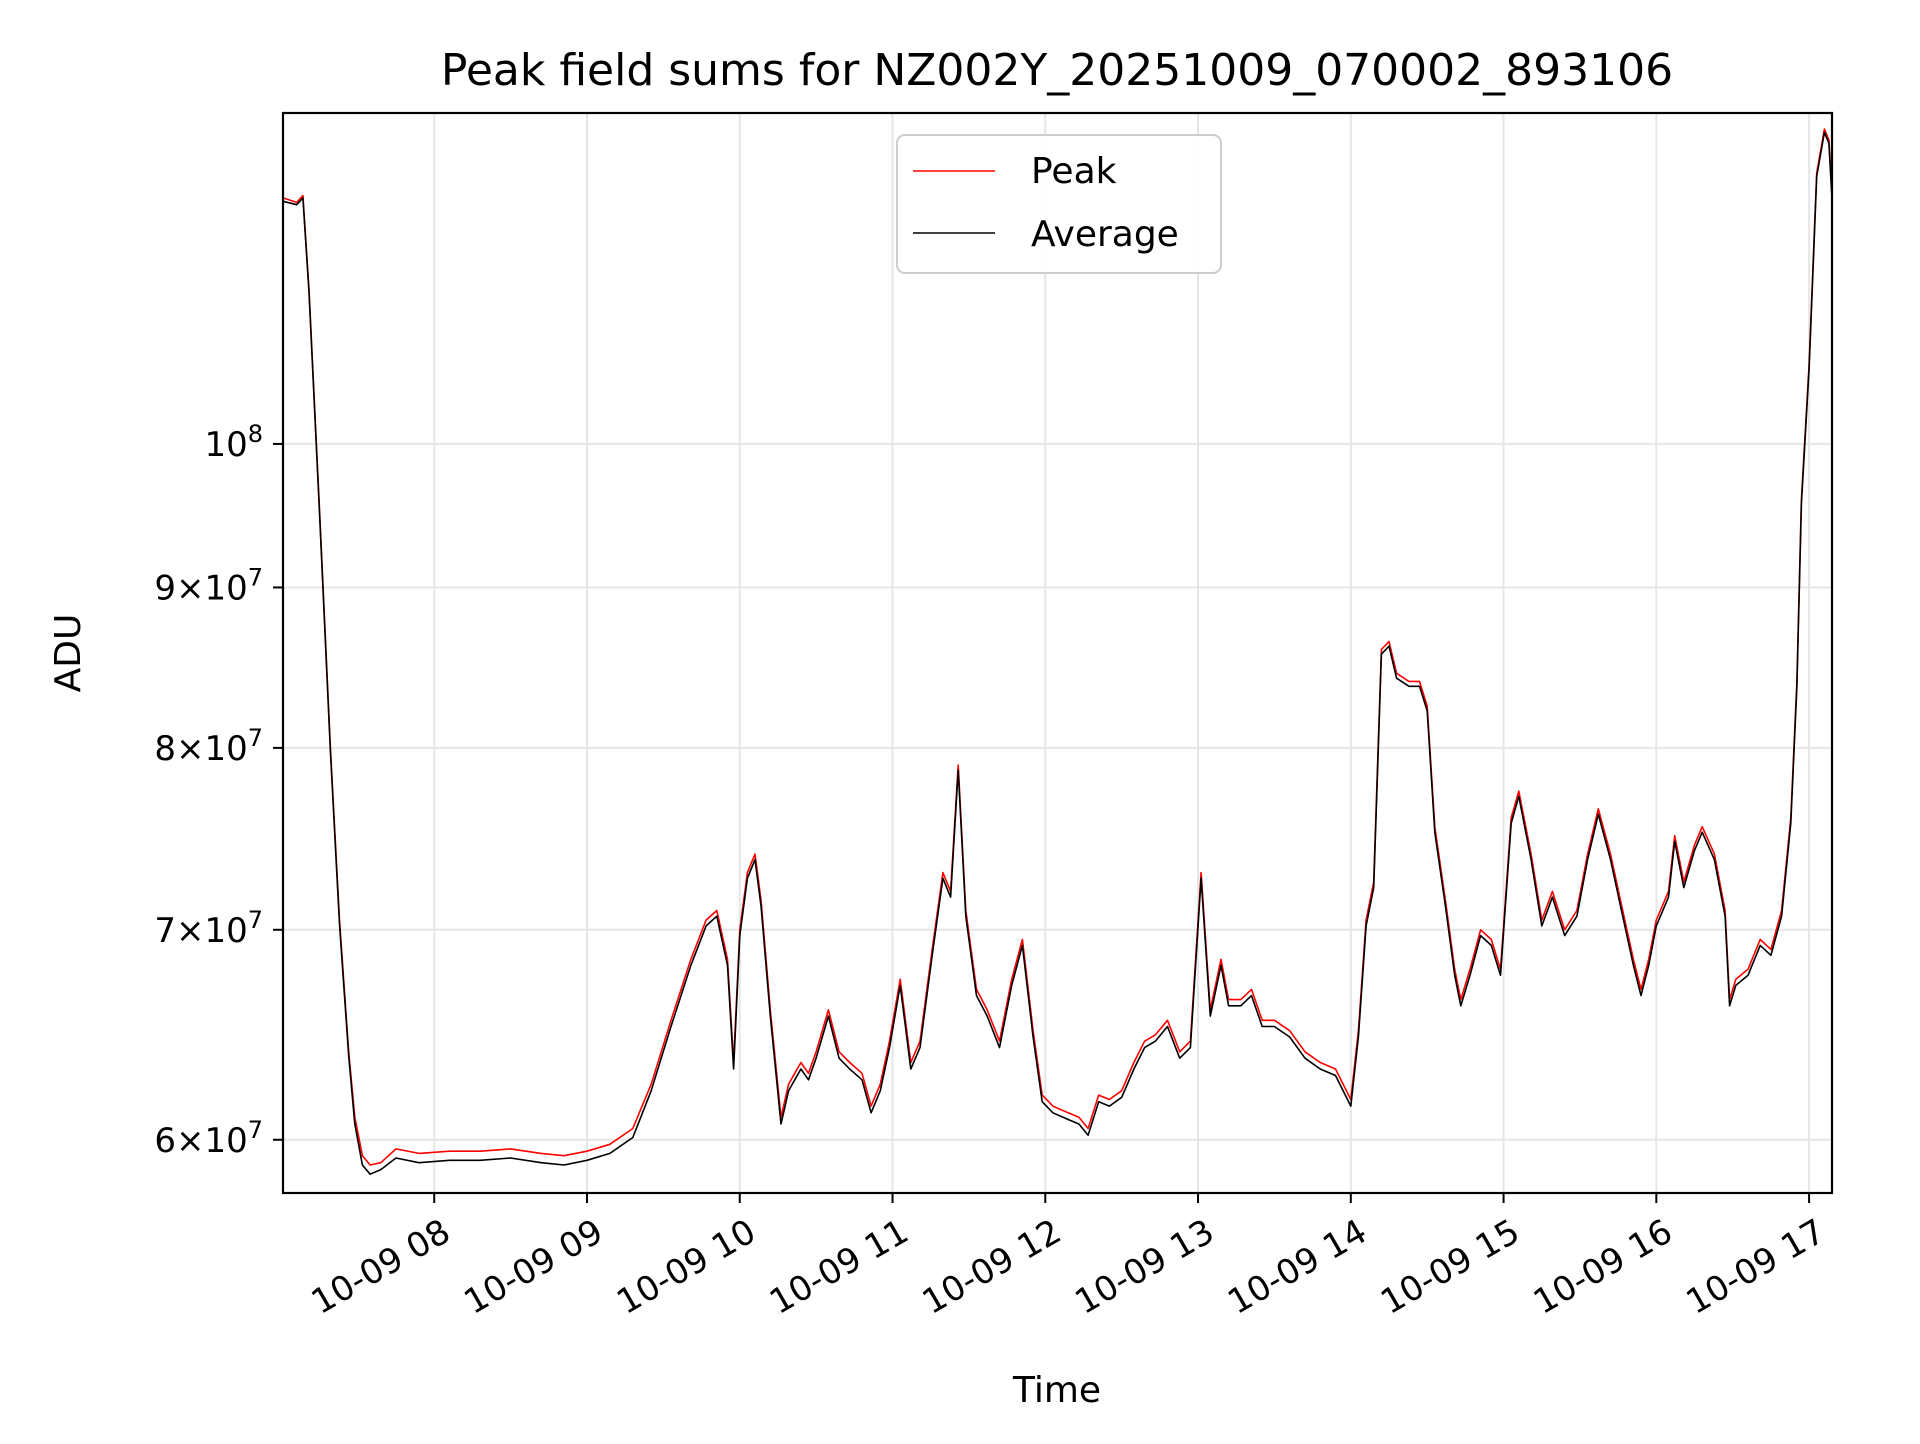 Image resolution: width=1920 pixels, height=1444 pixels. I want to click on y-axis-ticks: 6×107 7×107 8×107 9×107 108, so click(218, 790).